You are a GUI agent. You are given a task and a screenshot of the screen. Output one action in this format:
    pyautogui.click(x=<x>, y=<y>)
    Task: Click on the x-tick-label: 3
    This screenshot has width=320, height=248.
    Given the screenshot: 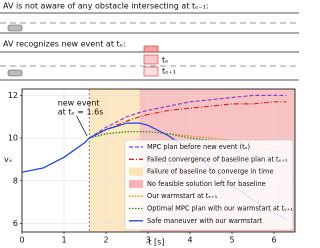 What is the action you would take?
    pyautogui.click(x=147, y=240)
    